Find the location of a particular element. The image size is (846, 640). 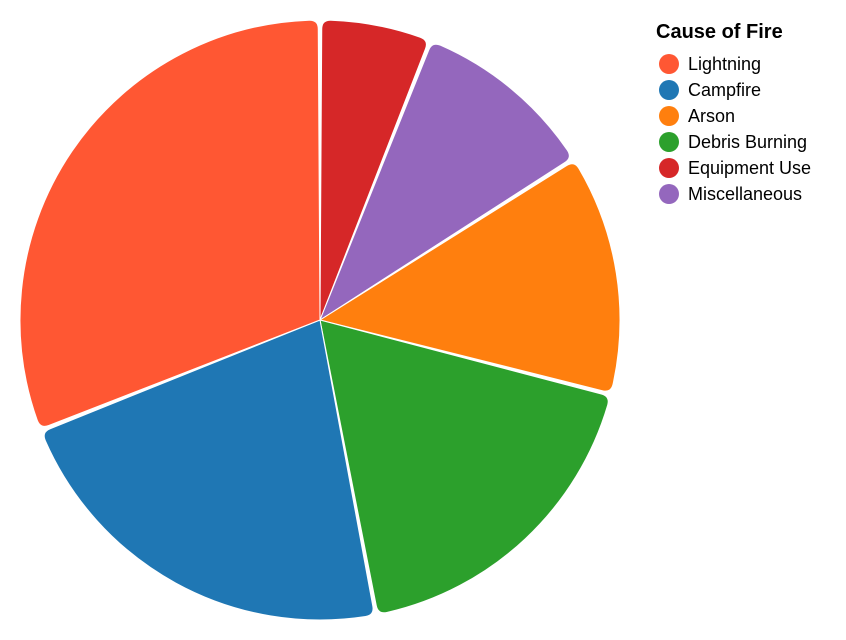

legend-item-equipment-use: Equipment Use is located at coordinates (735, 168).